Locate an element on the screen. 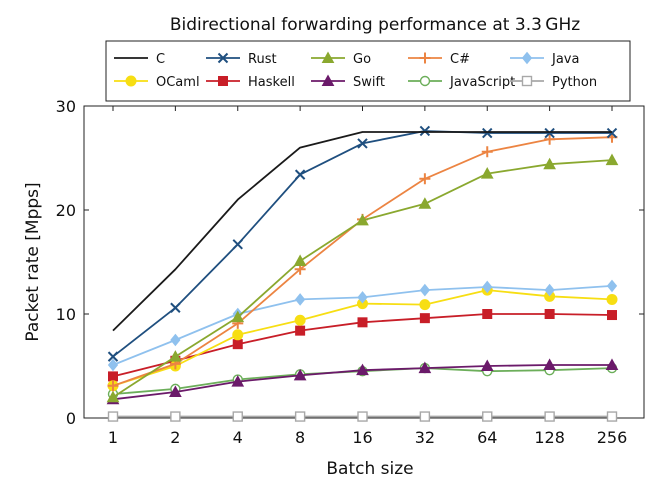 The height and width of the screenshot is (492, 660). x-axis-label: Batch size is located at coordinates (369, 469).